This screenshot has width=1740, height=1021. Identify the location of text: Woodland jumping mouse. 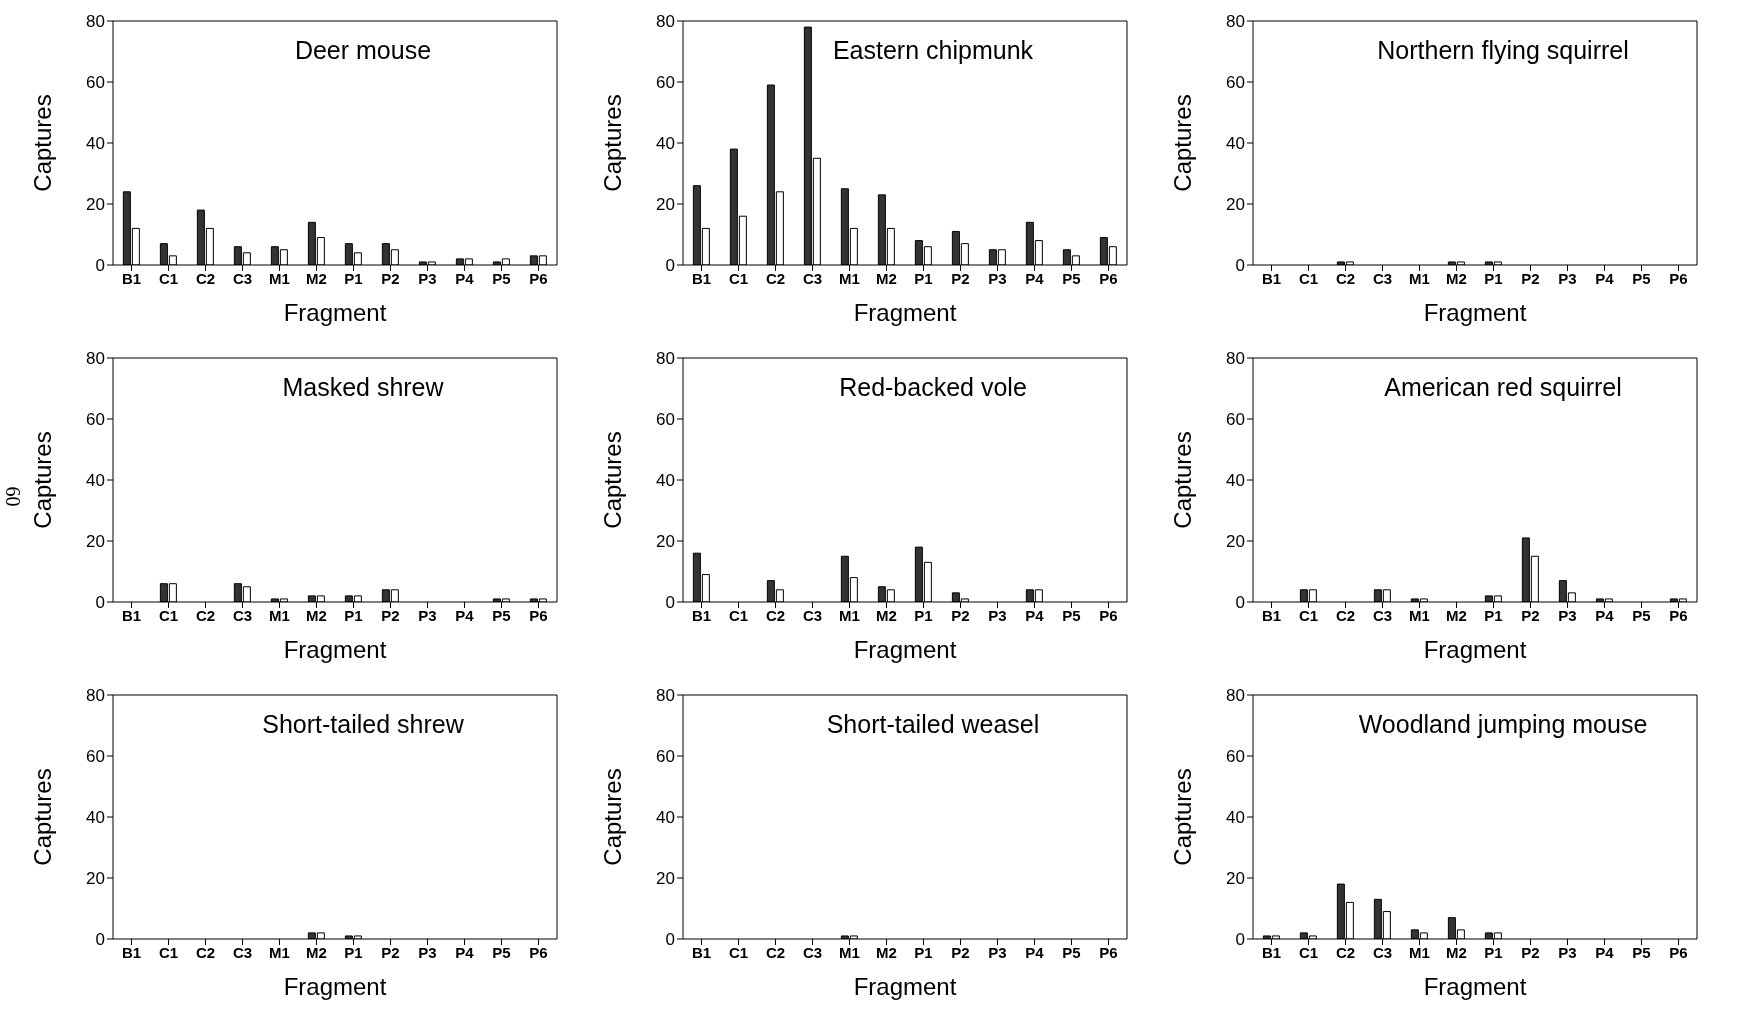
(1503, 724).